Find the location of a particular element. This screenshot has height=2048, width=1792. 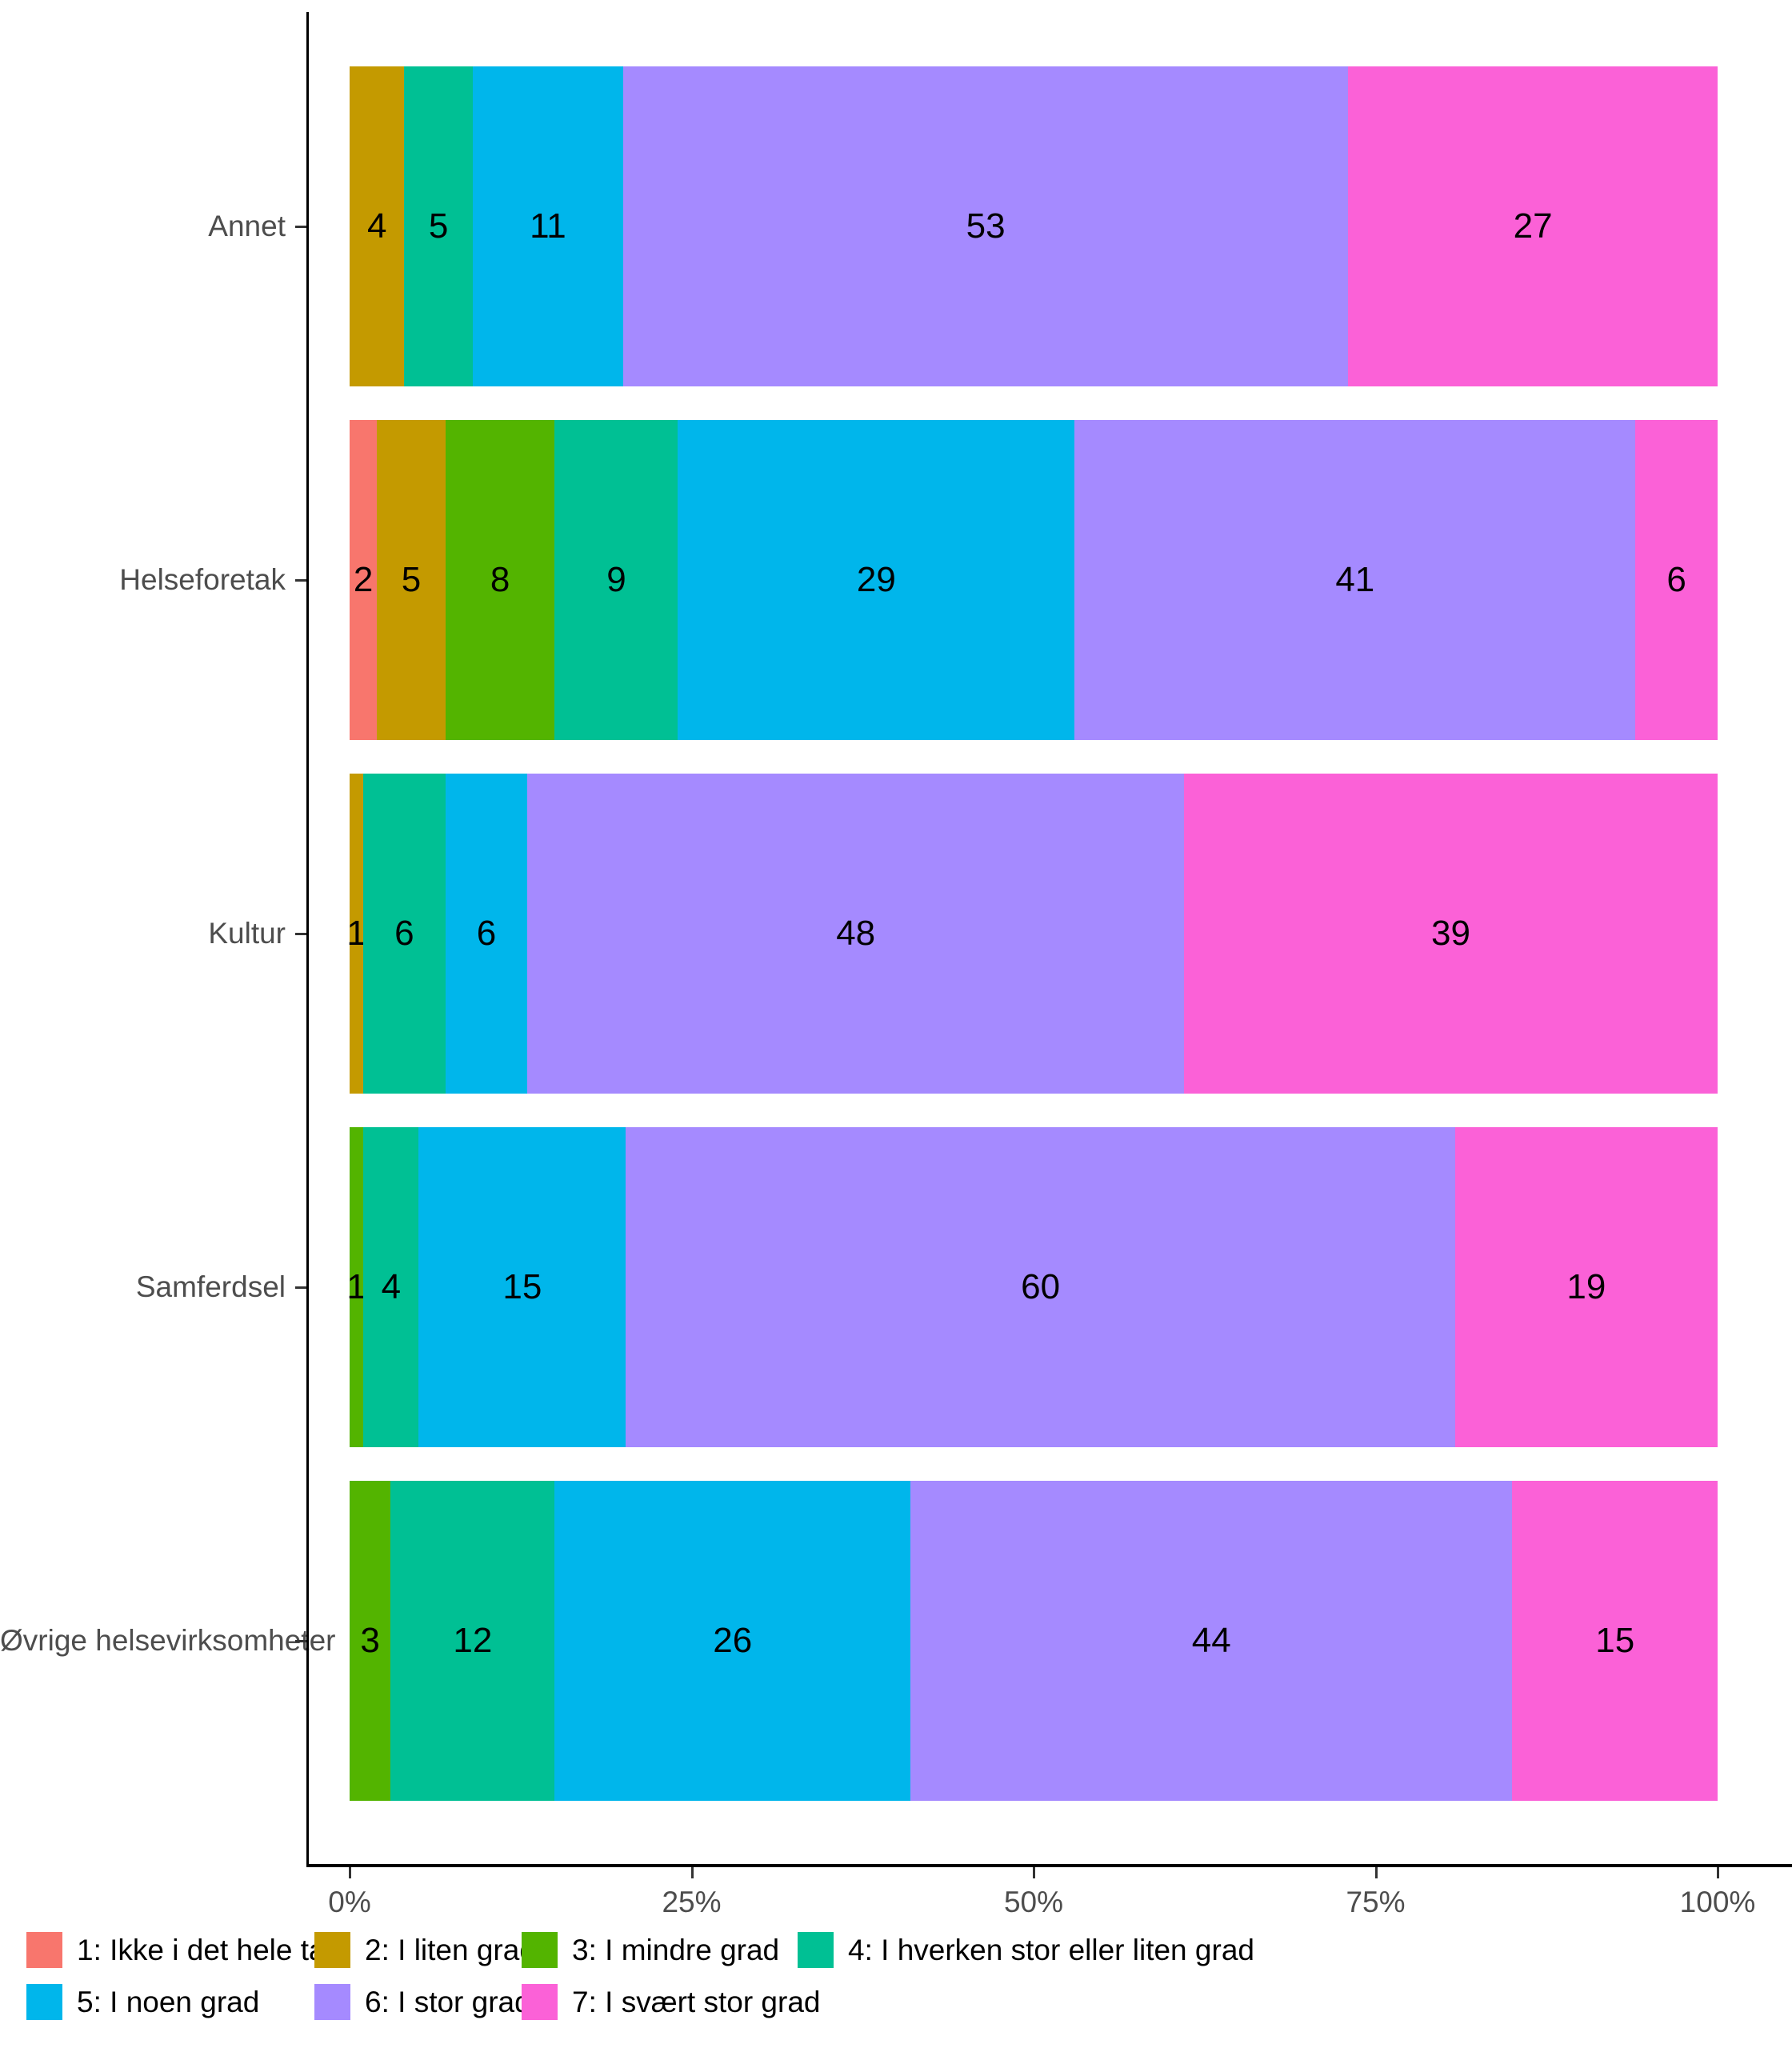

y-axis-label: Øvrige helsevirksomheter is located at coordinates (168, 1640).